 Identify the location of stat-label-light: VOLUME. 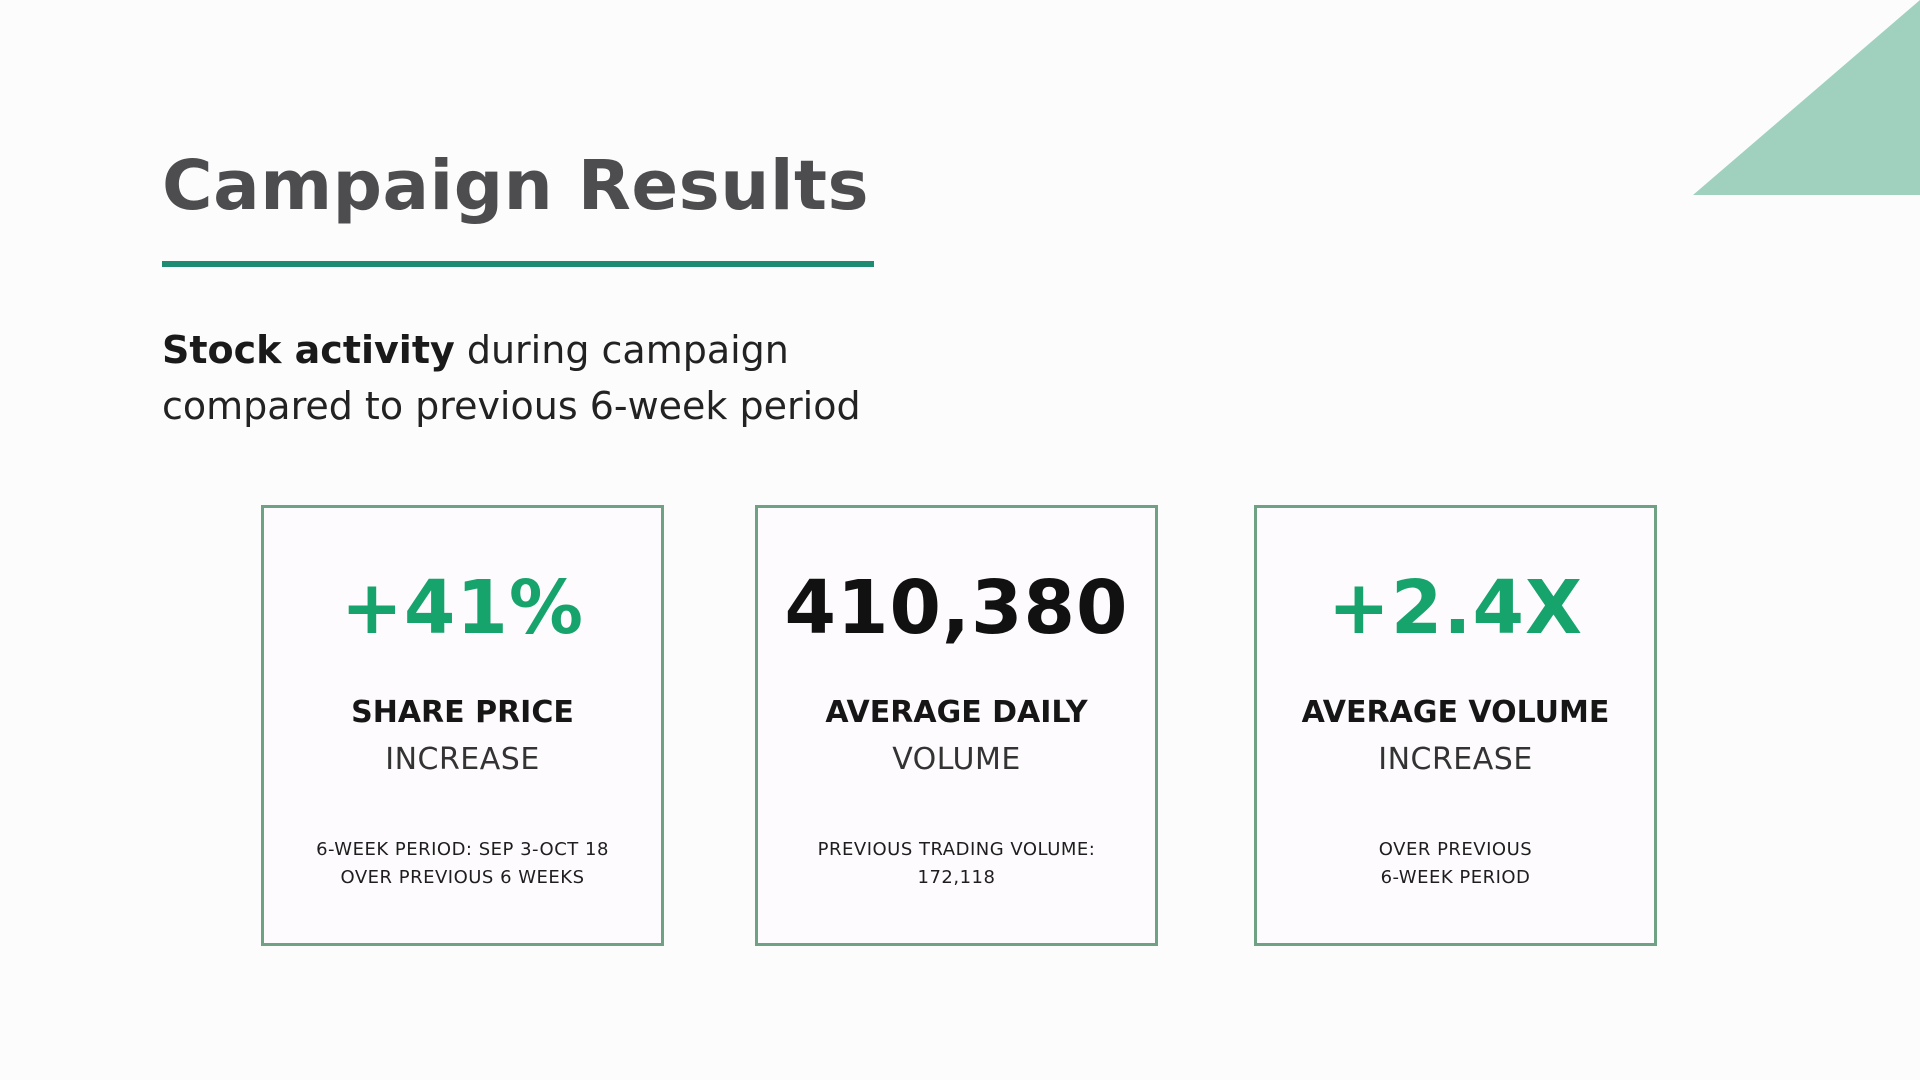
(956, 759).